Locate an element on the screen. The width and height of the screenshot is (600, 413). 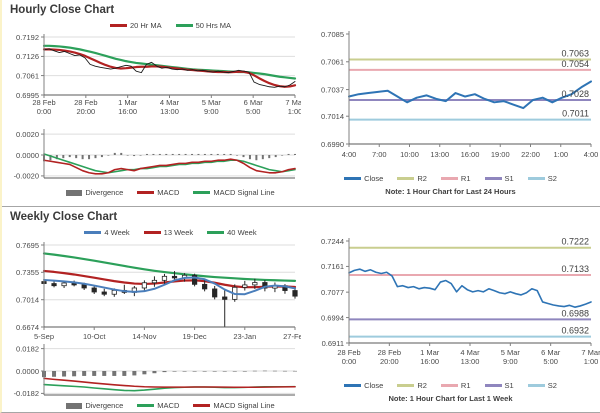
y-tick-label: 0.7695 is located at coordinates (27, 245).